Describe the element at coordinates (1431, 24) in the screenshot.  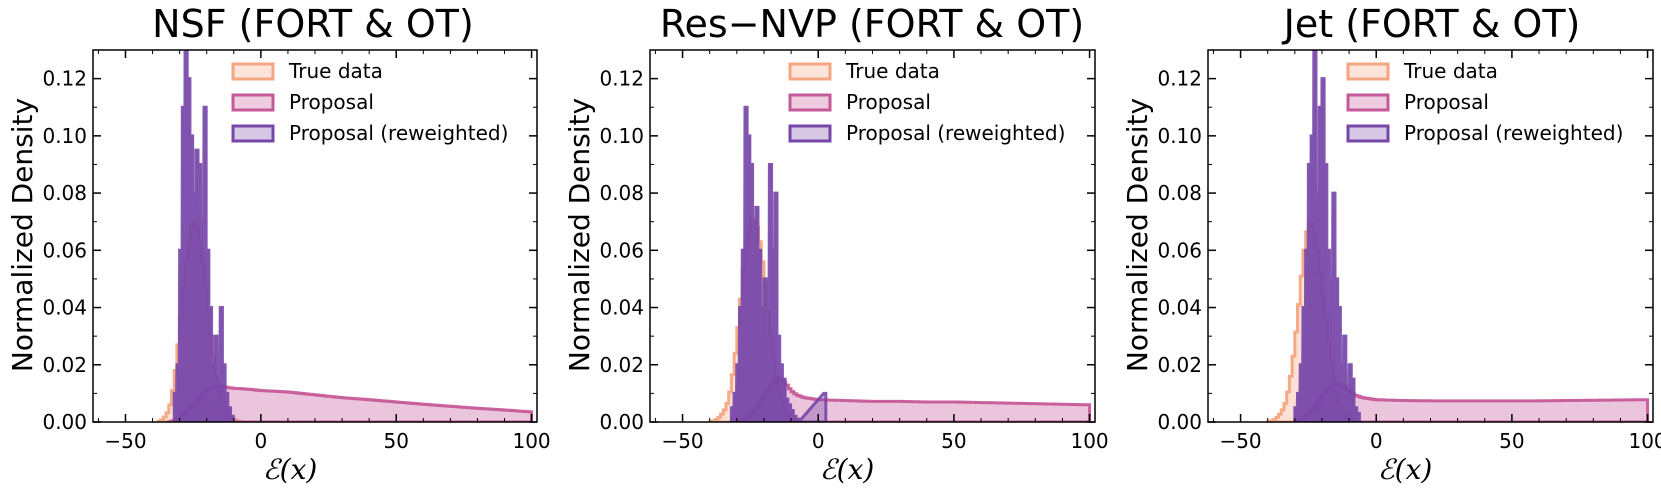
I see `chart-title: Jet (FORT & OT)` at that location.